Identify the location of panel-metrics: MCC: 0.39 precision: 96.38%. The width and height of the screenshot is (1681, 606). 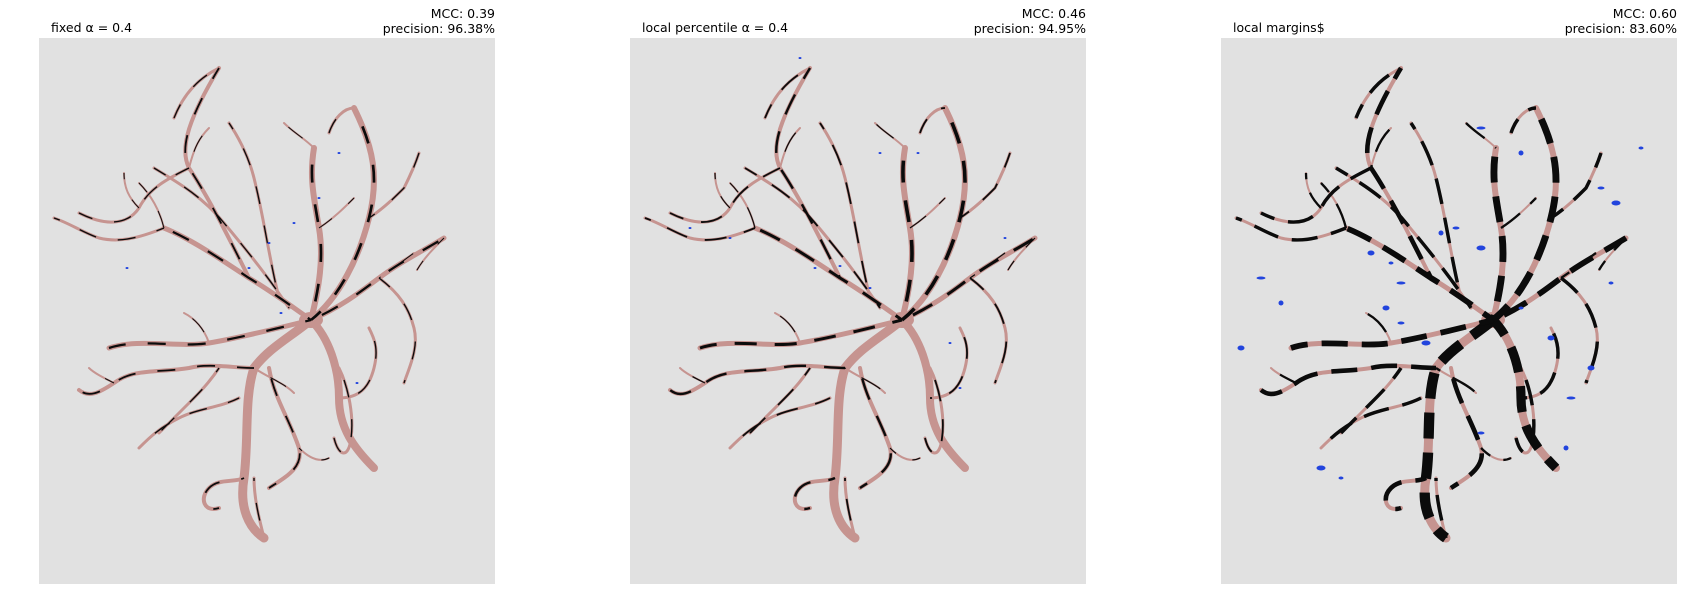
(439, 21).